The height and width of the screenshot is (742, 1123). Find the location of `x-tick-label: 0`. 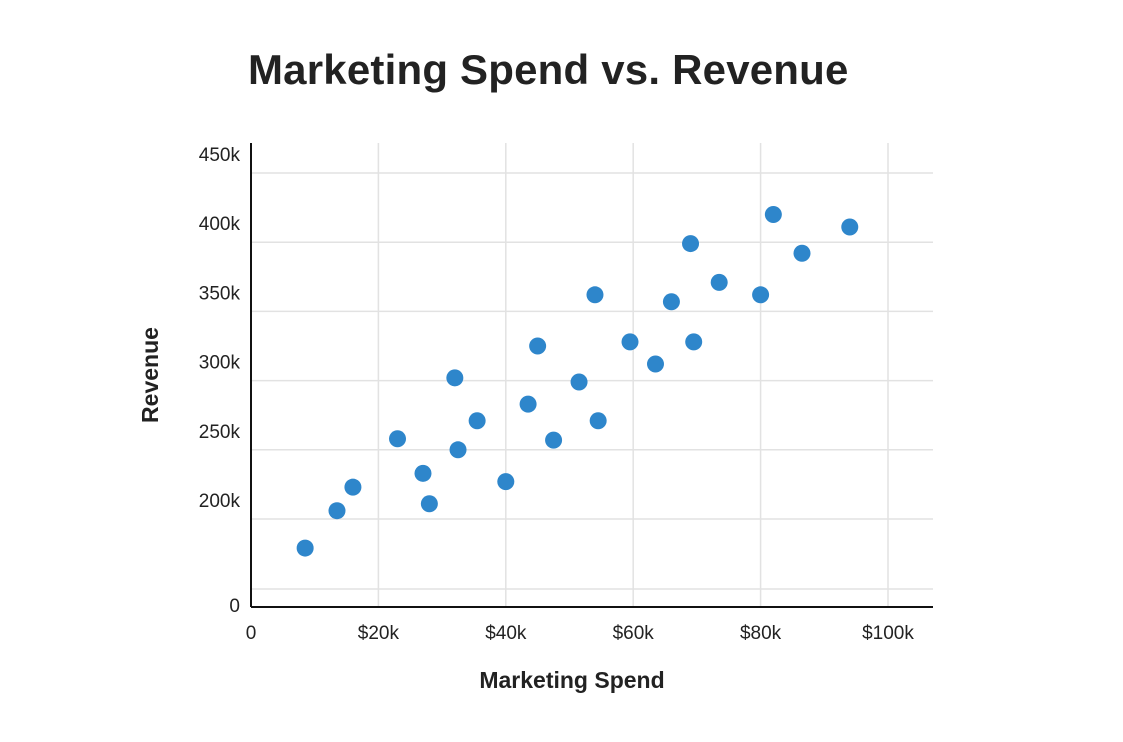

x-tick-label: 0 is located at coordinates (251, 633).